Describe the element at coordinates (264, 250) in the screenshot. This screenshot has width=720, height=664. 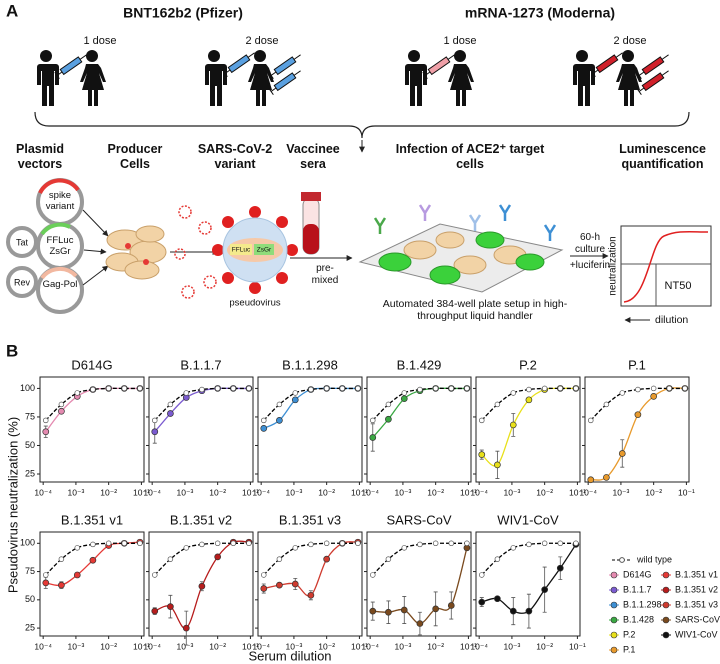
I see `gene-label: ZsGr` at that location.